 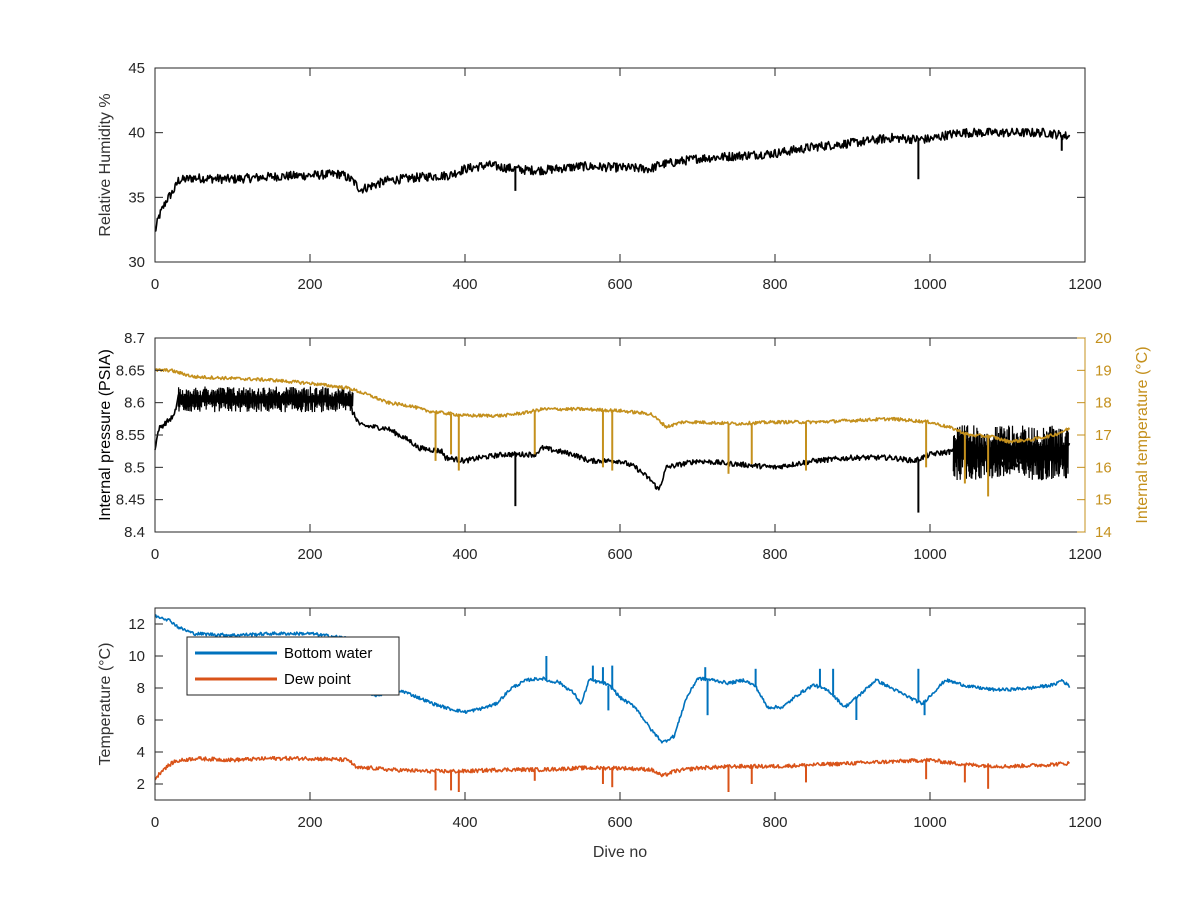 I want to click on y-tick-label-top: 45, so click(x=136, y=68).